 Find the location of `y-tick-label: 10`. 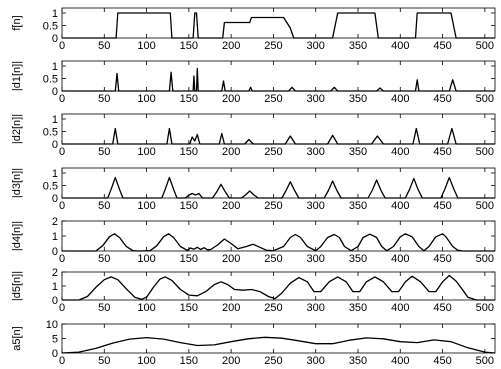

y-tick-label: 10 is located at coordinates (52, 325).